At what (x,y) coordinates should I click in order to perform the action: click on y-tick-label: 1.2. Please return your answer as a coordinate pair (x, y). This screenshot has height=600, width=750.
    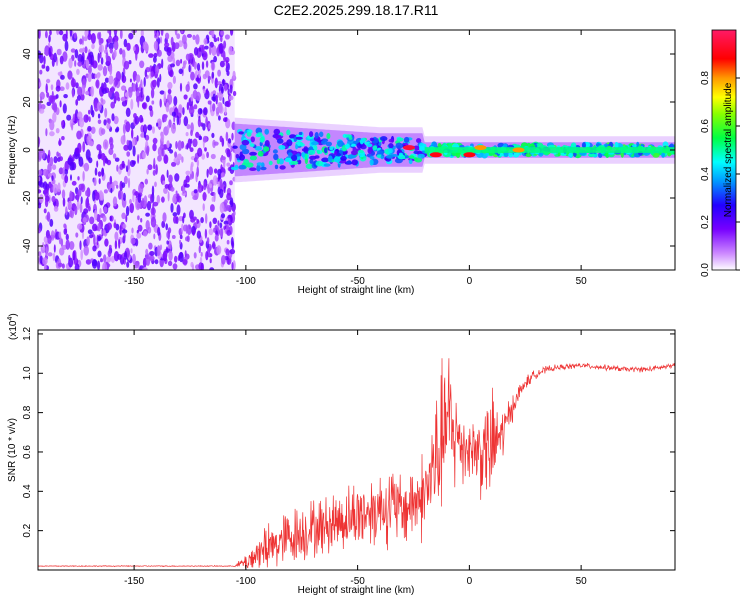
    Looking at the image, I should click on (27, 334).